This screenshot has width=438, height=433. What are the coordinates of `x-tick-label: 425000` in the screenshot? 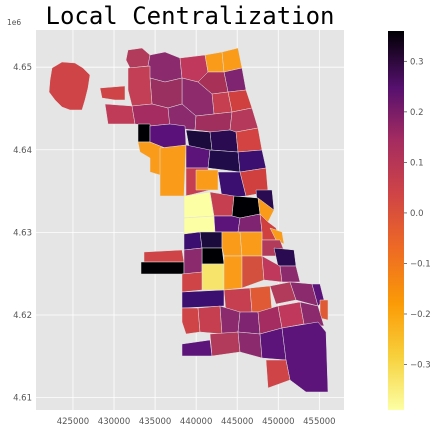 It's located at (73, 422).